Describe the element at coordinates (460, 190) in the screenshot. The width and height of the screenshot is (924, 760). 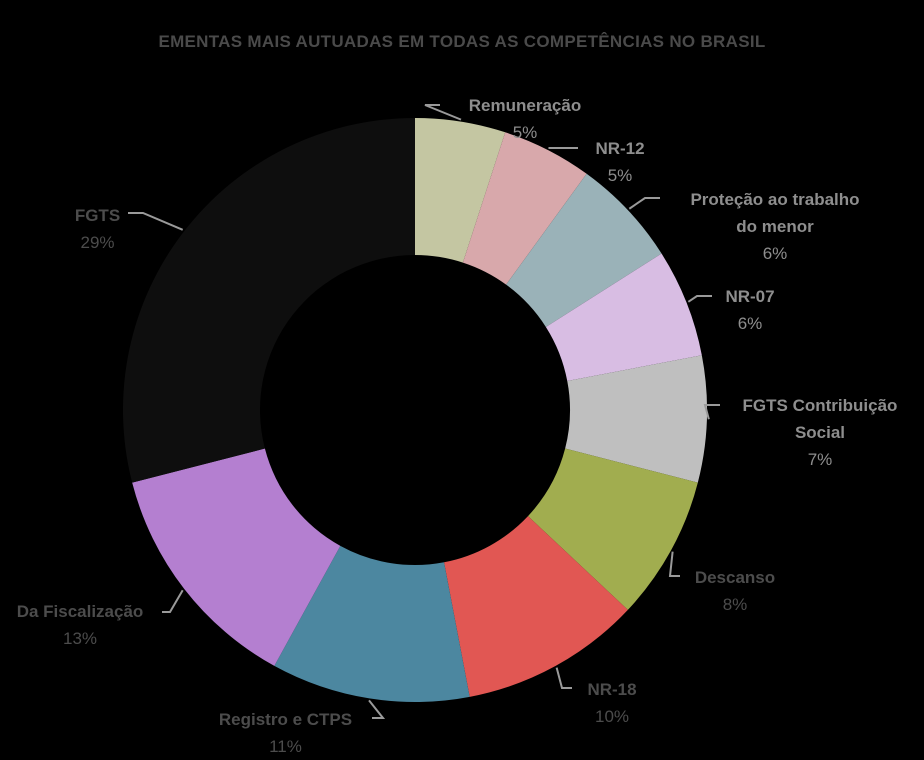
I see `slice-remunera-o` at that location.